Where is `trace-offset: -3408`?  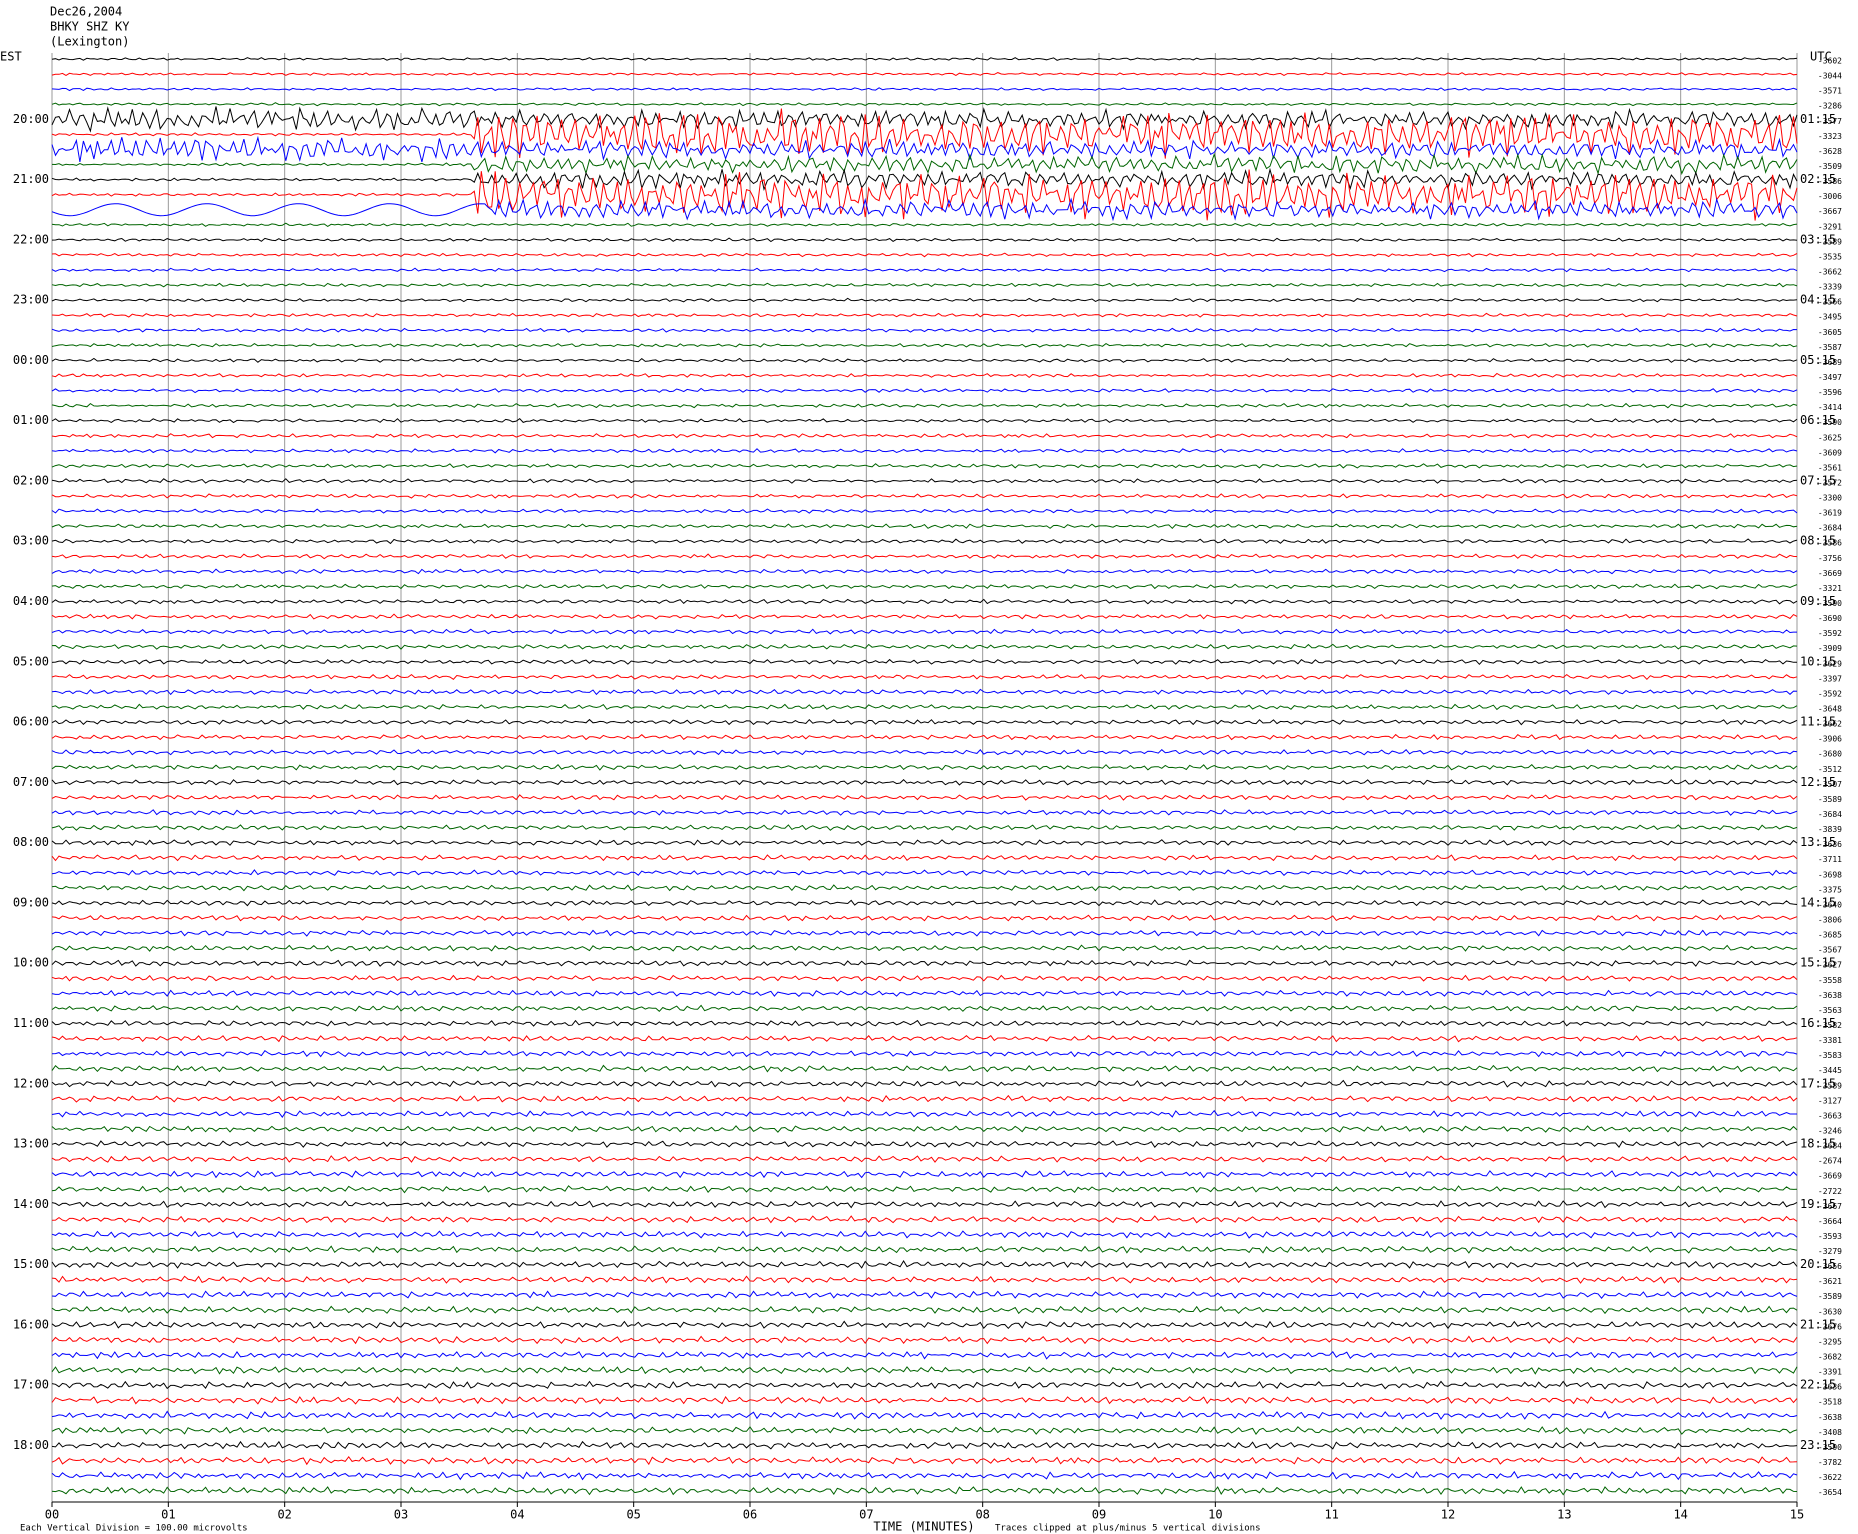 trace-offset: -3408 is located at coordinates (1830, 1432).